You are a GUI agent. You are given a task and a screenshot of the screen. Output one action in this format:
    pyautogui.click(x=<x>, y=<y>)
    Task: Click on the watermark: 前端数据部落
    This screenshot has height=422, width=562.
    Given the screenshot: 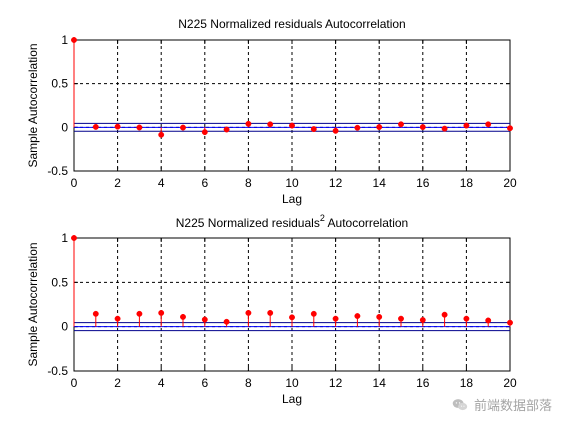 What is the action you would take?
    pyautogui.click(x=501, y=404)
    